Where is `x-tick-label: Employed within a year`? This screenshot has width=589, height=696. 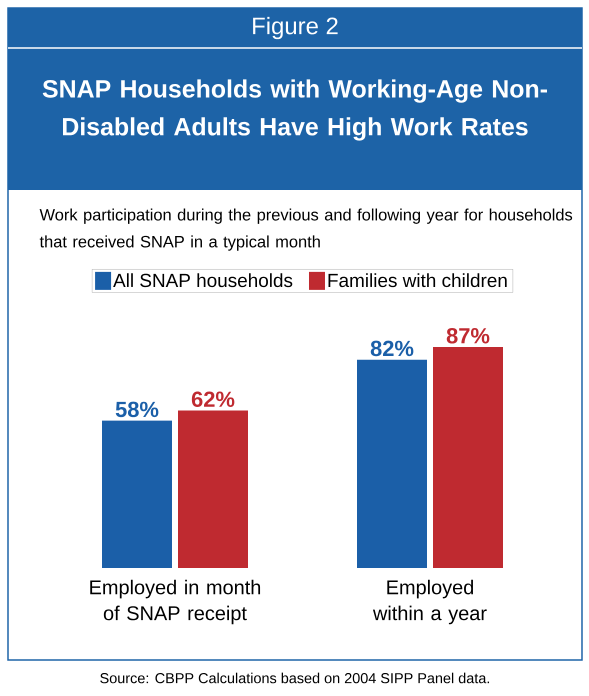 x-tick-label: Employed within a year is located at coordinates (429, 602).